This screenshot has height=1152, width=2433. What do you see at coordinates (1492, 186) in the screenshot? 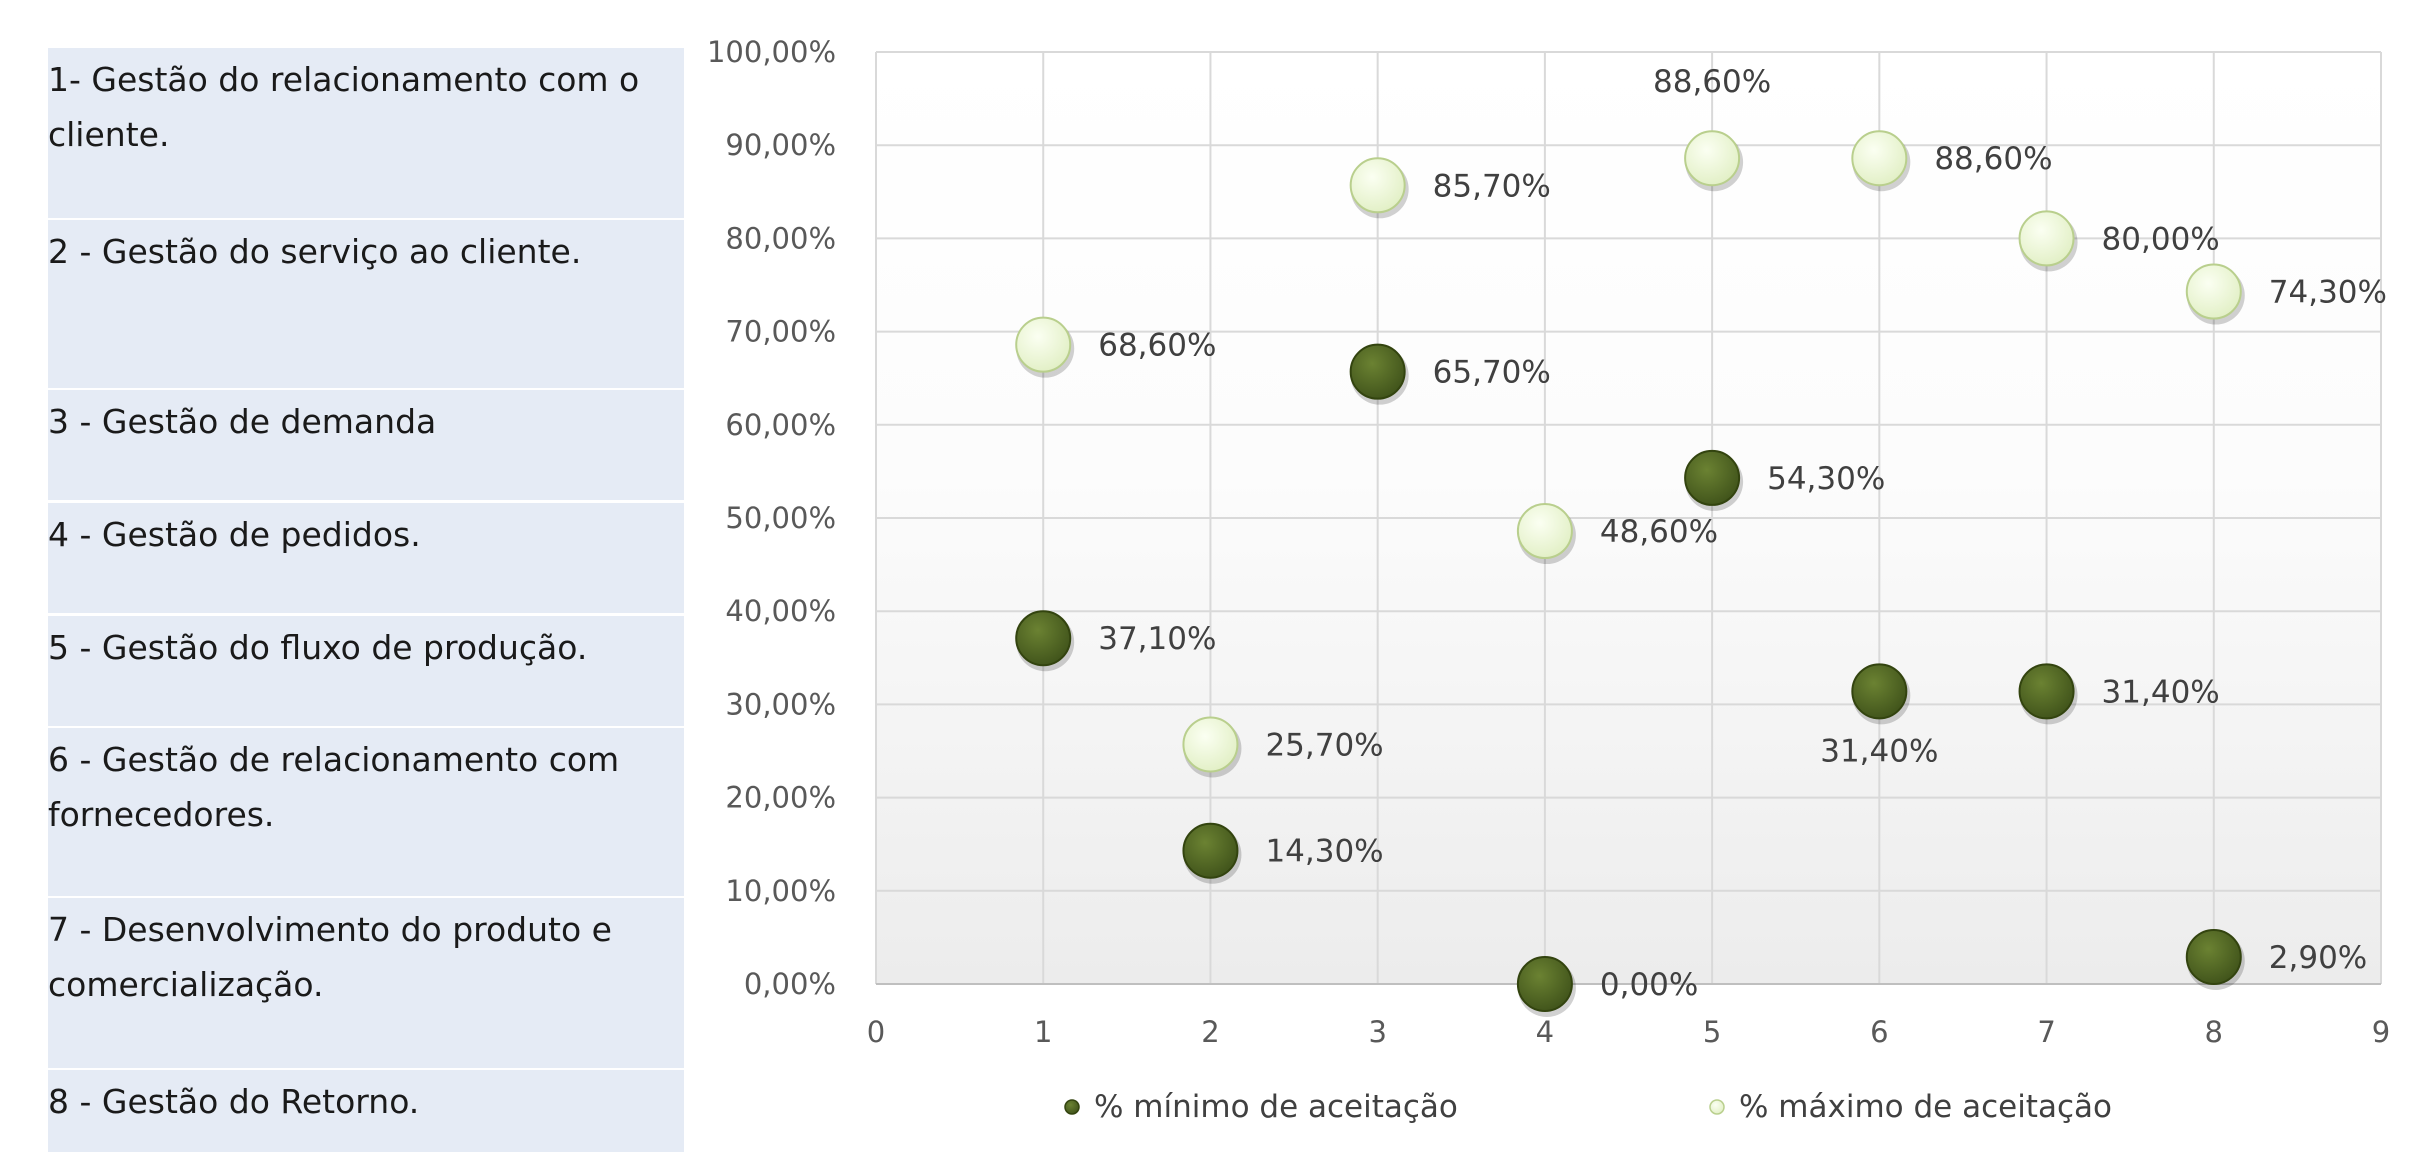
I see `data-label: 85,70%` at bounding box center [1492, 186].